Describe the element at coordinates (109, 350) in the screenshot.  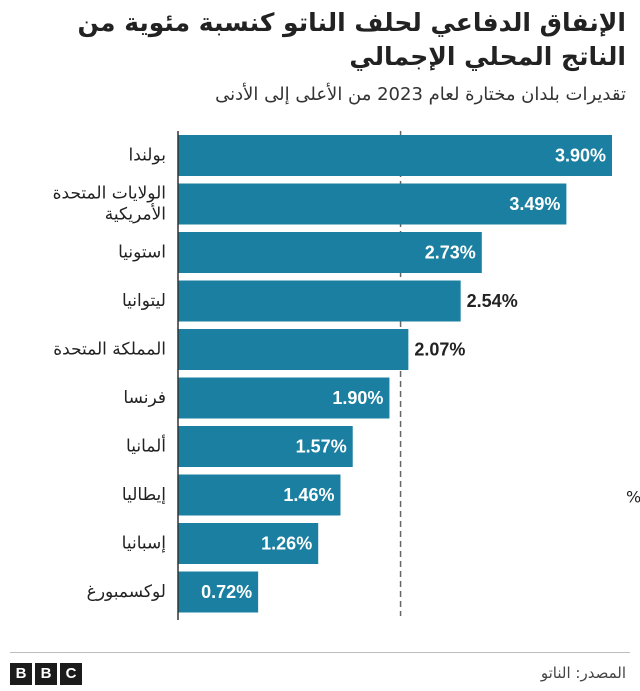
I see `category-label: المملكة المتحدة` at that location.